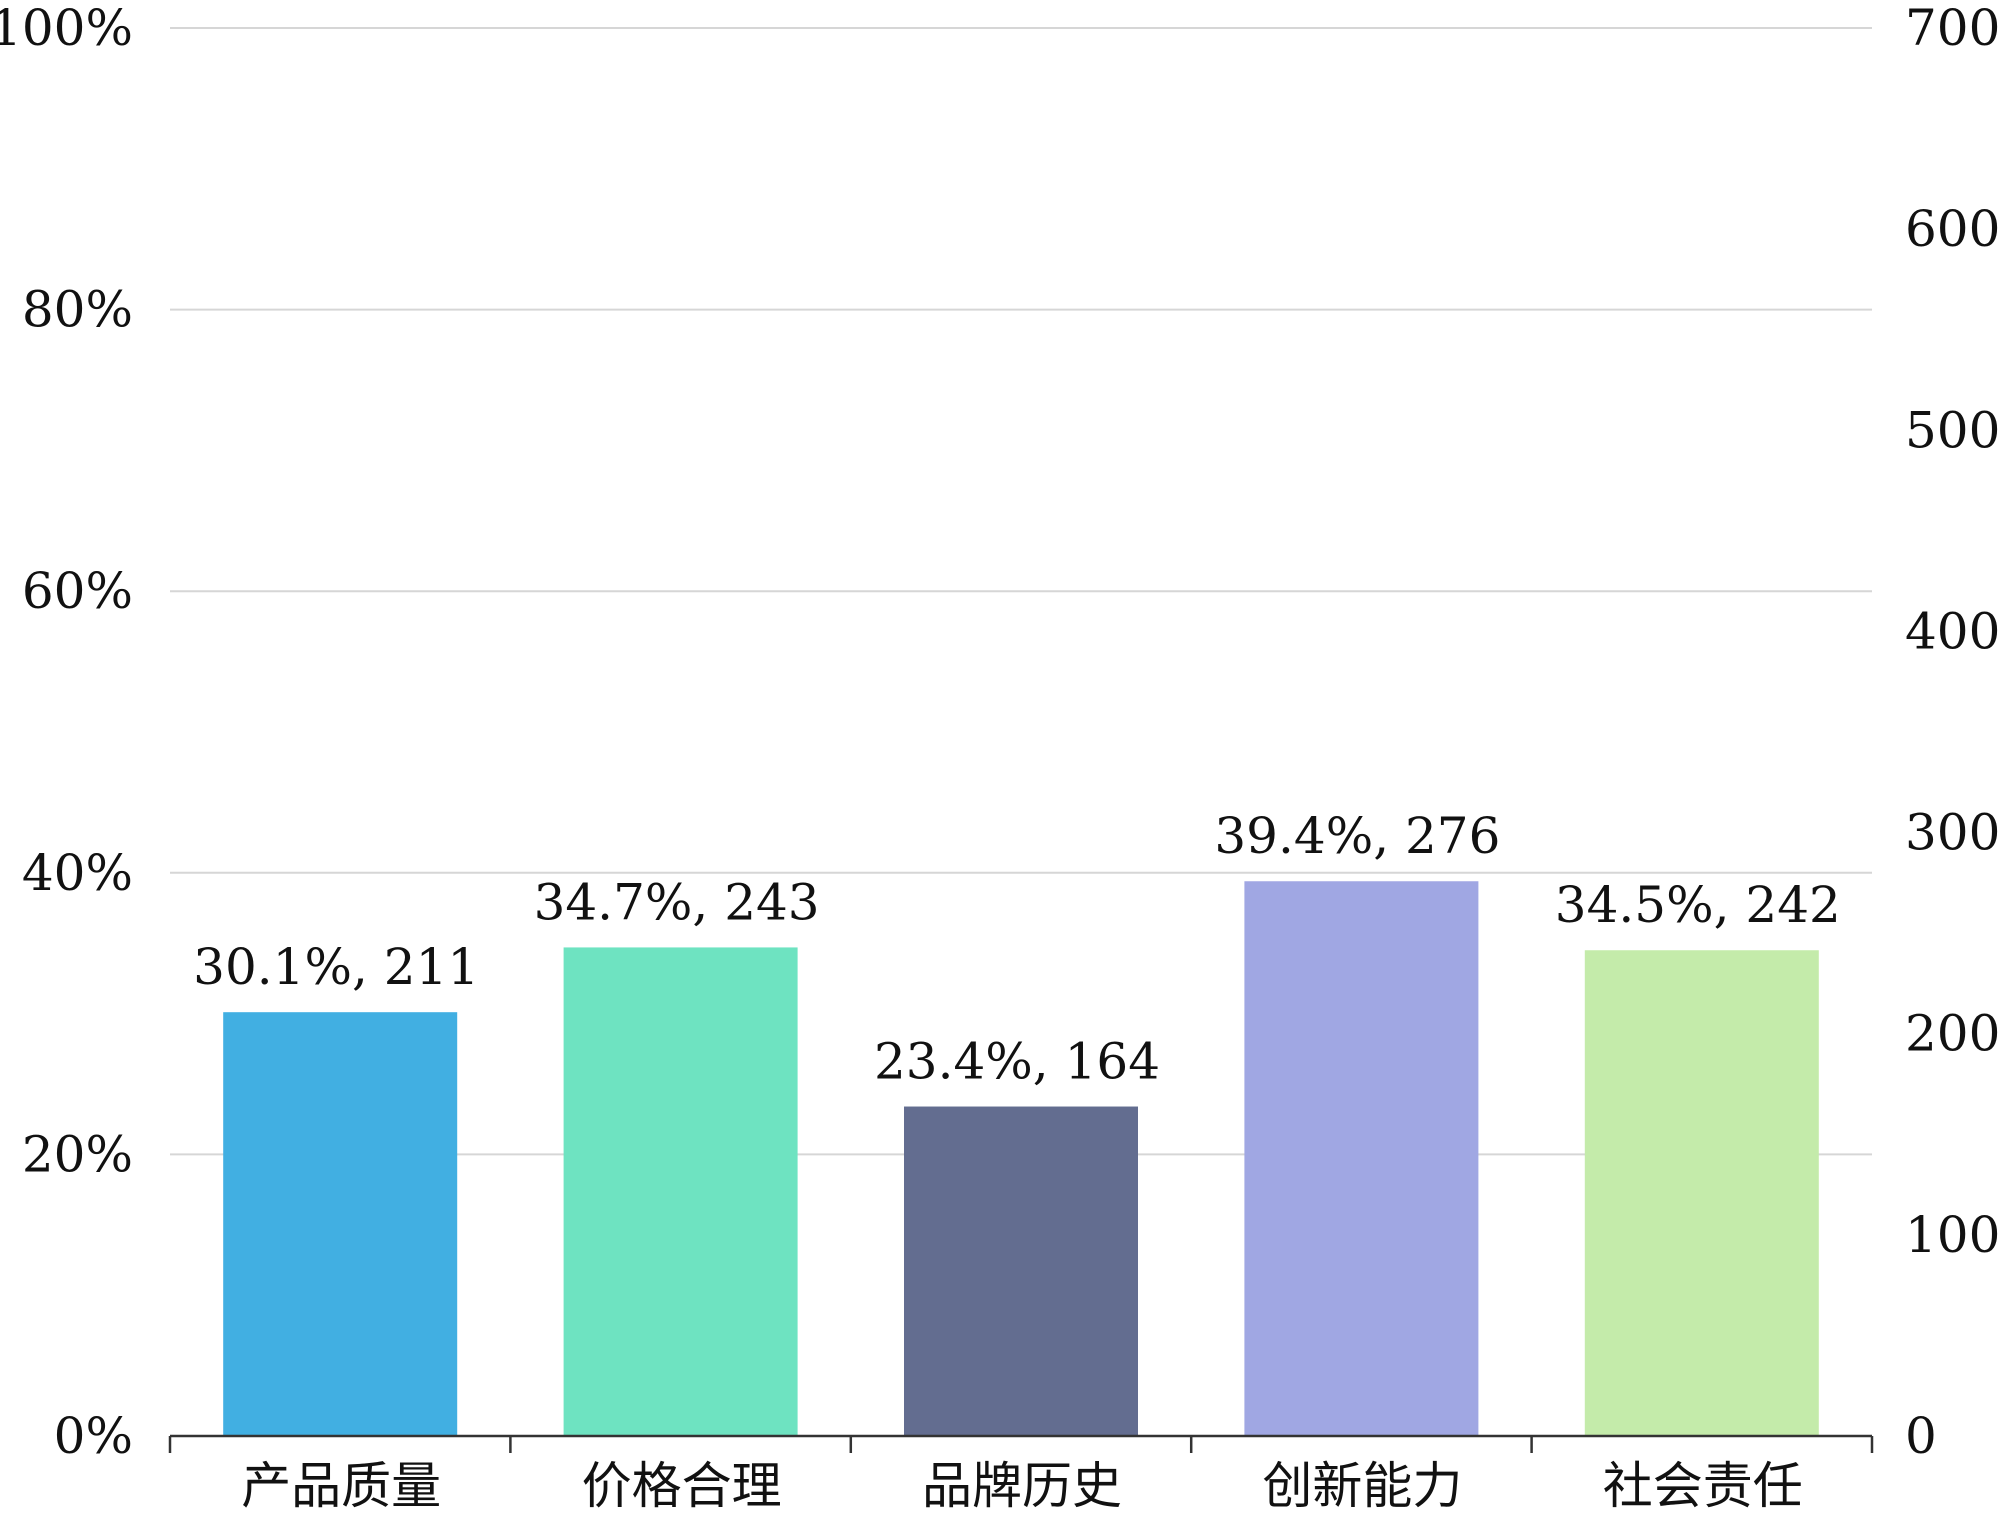 Image resolution: width=2000 pixels, height=1516 pixels. I want to click on left-tick-label: 100%, so click(66, 28).